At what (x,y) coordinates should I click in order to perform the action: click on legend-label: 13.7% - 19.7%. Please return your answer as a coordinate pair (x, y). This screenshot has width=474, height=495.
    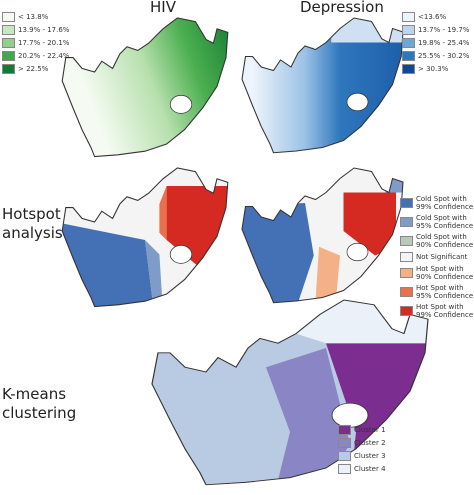
    Looking at the image, I should click on (444, 30).